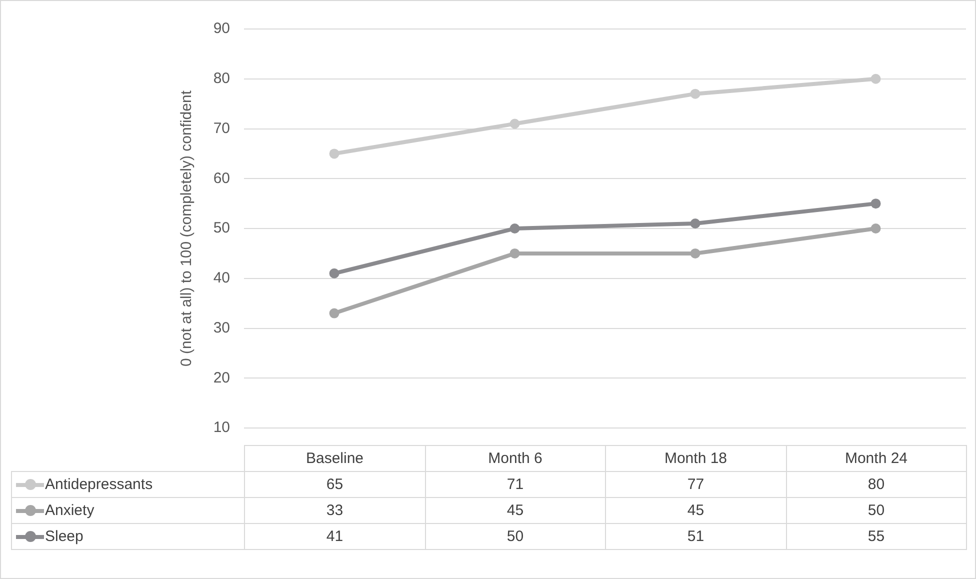 The image size is (976, 579). Describe the element at coordinates (221, 79) in the screenshot. I see `y-tick-label: 80` at that location.